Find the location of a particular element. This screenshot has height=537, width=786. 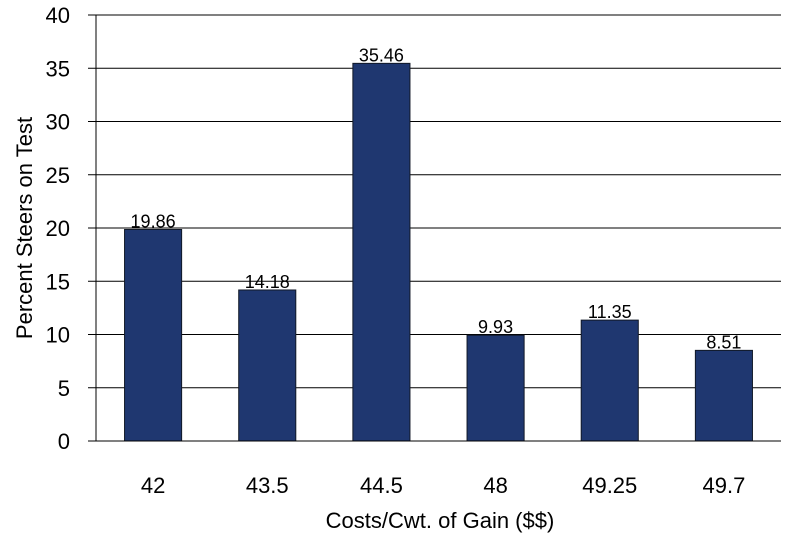

x-tick-label: 48 is located at coordinates (495, 485).